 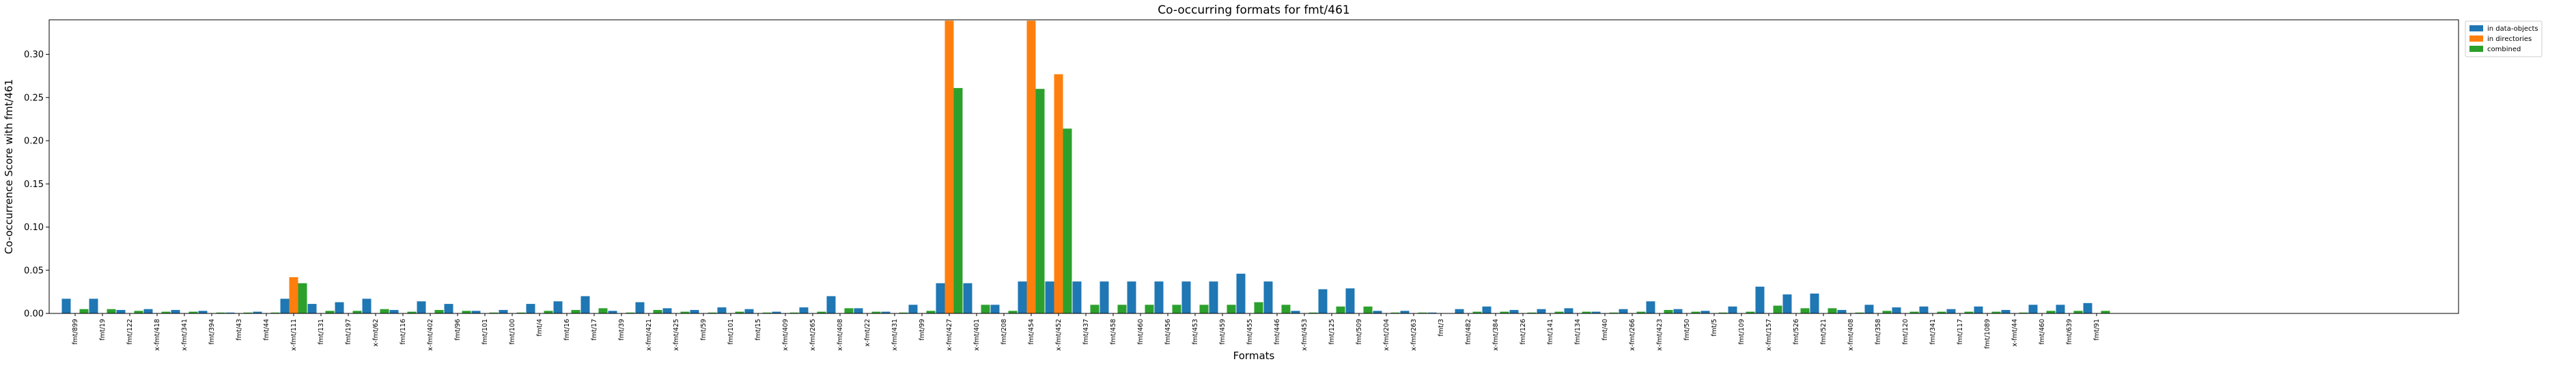 I want to click on x-tick-label: x-fmt/384, so click(x=1496, y=335).